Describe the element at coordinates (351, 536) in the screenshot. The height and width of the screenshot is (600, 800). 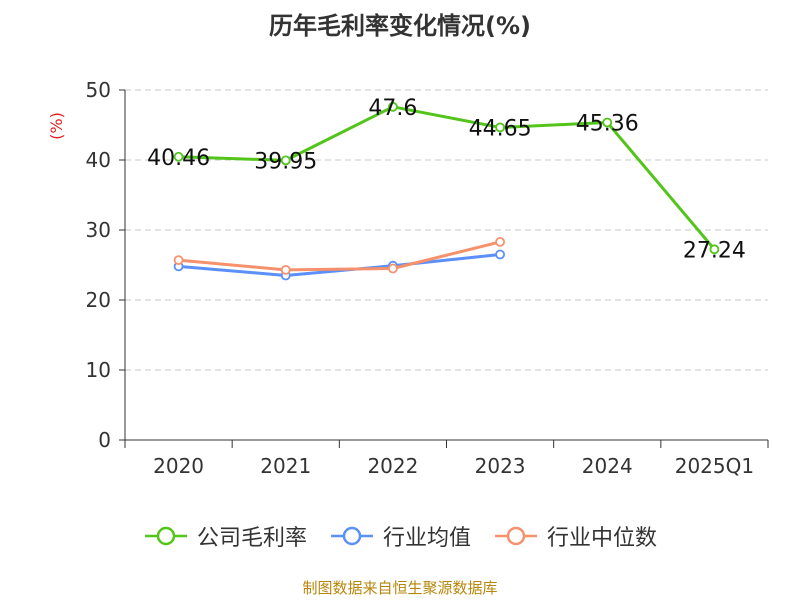
I see `legend-line-blue-icon` at that location.